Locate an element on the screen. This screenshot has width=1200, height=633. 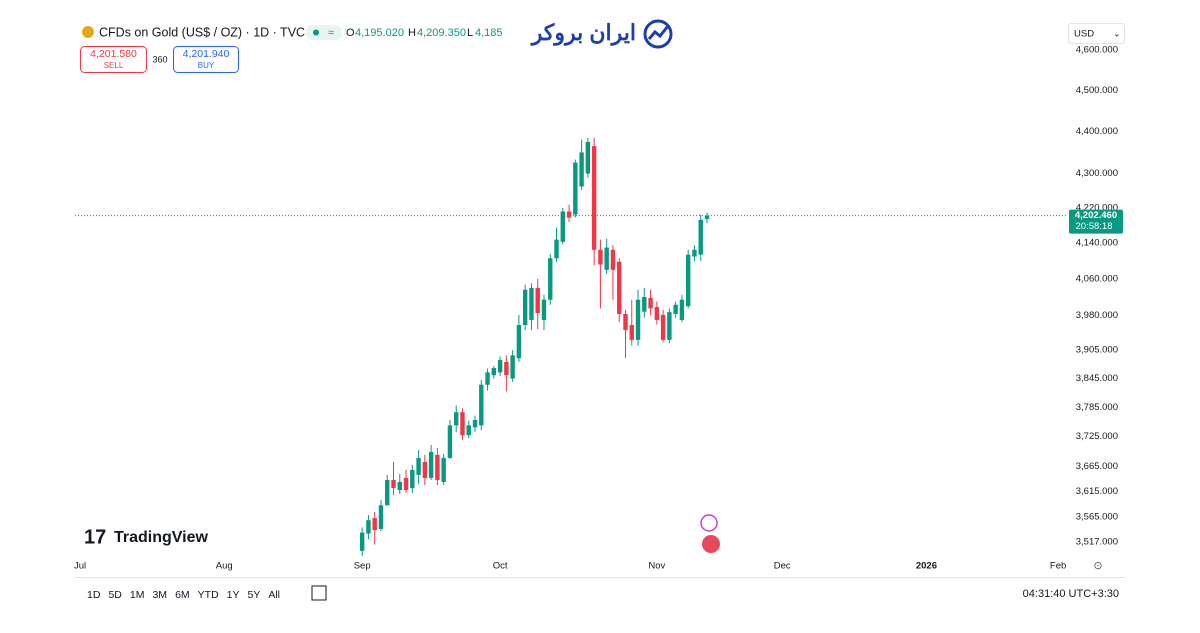
range-button: 1D is located at coordinates (94, 595).